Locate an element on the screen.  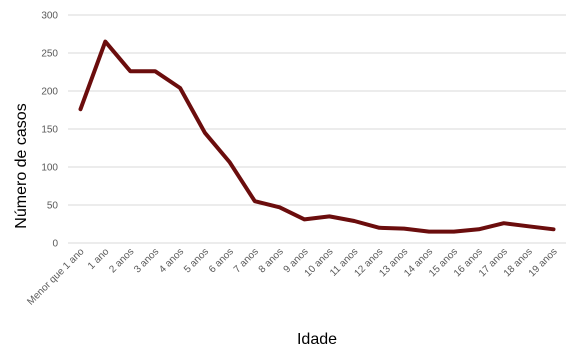
y-tick-label: 250 is located at coordinates (49, 54).